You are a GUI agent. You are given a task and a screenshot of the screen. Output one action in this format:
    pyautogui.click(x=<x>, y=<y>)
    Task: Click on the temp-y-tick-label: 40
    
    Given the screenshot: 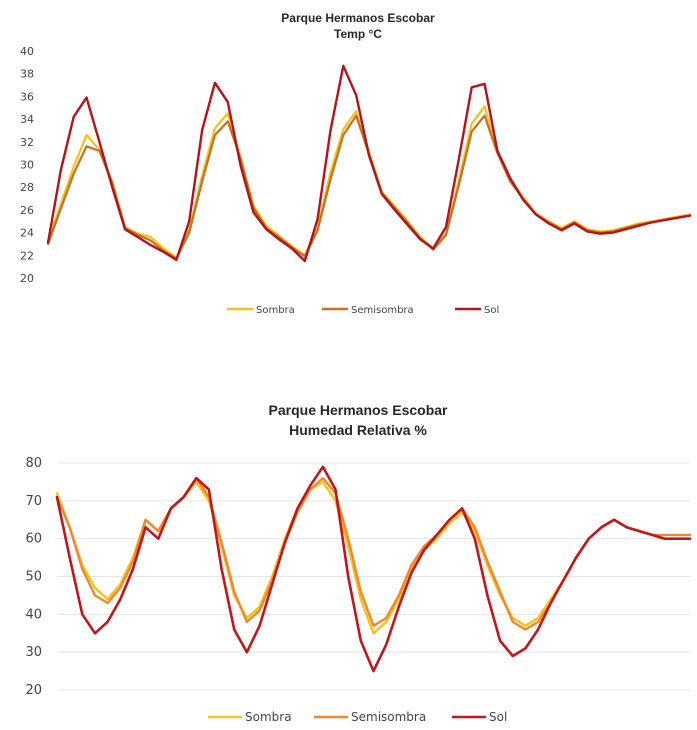 What is the action you would take?
    pyautogui.click(x=27, y=51)
    